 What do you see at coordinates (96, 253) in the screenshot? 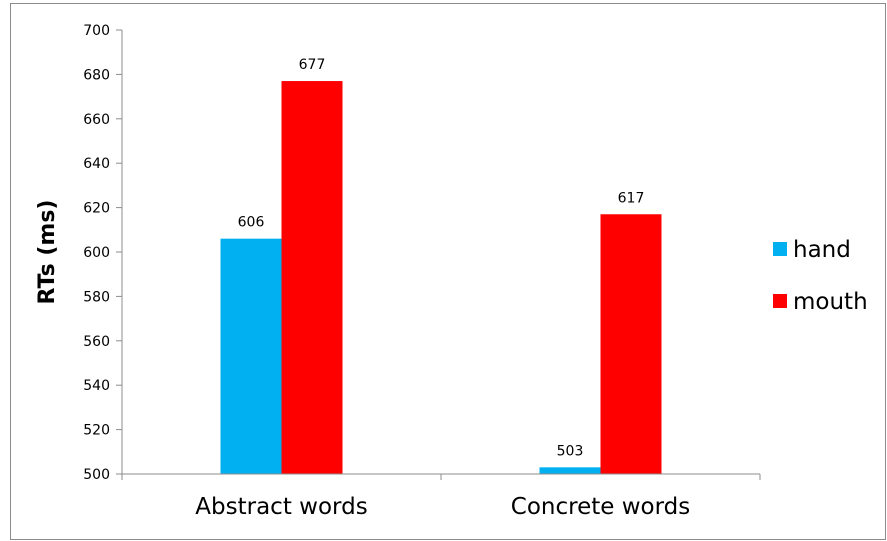
I see `y-tick-label: 600` at bounding box center [96, 253].